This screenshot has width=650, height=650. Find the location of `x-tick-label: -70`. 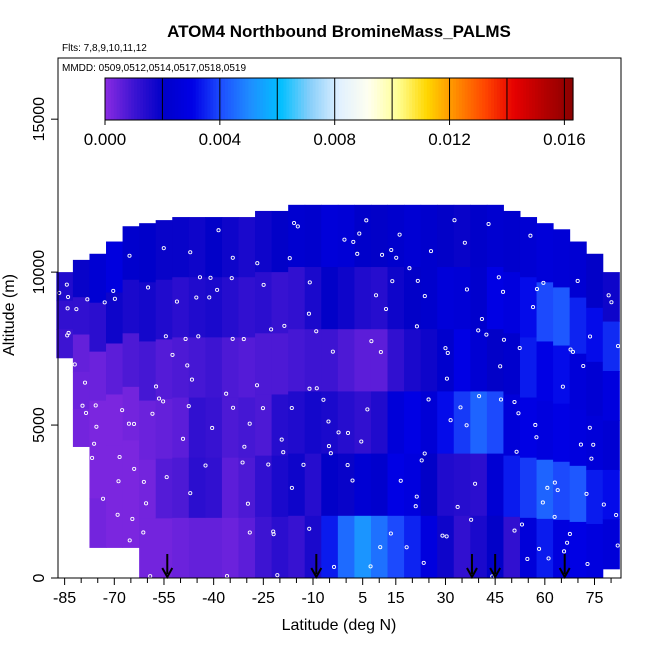

x-tick-label: -70 is located at coordinates (114, 598).